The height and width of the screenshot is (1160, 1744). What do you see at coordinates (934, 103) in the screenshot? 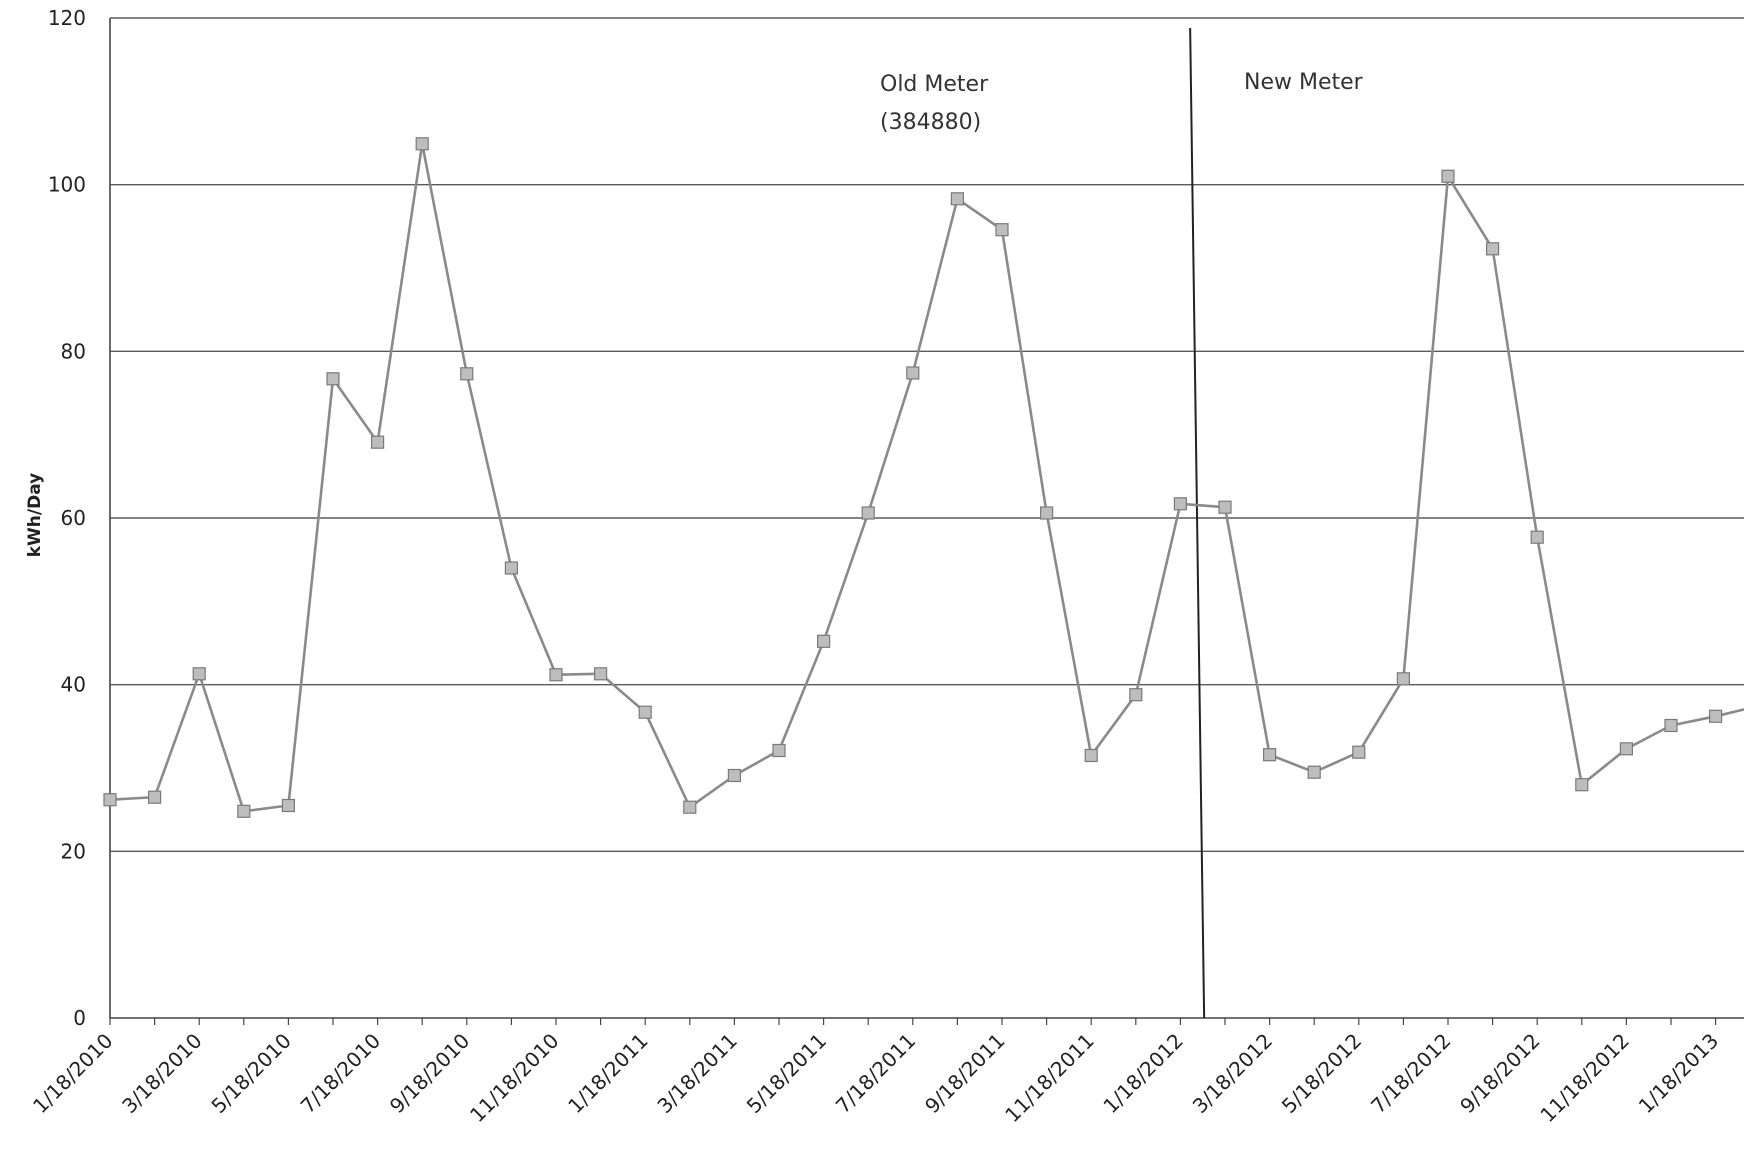
I see `annotation-0: Old Meter (384880)` at bounding box center [934, 103].